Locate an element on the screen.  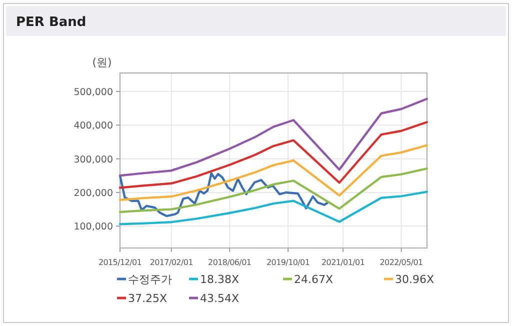
x-tick-label: 2019/10/01 is located at coordinates (288, 262).